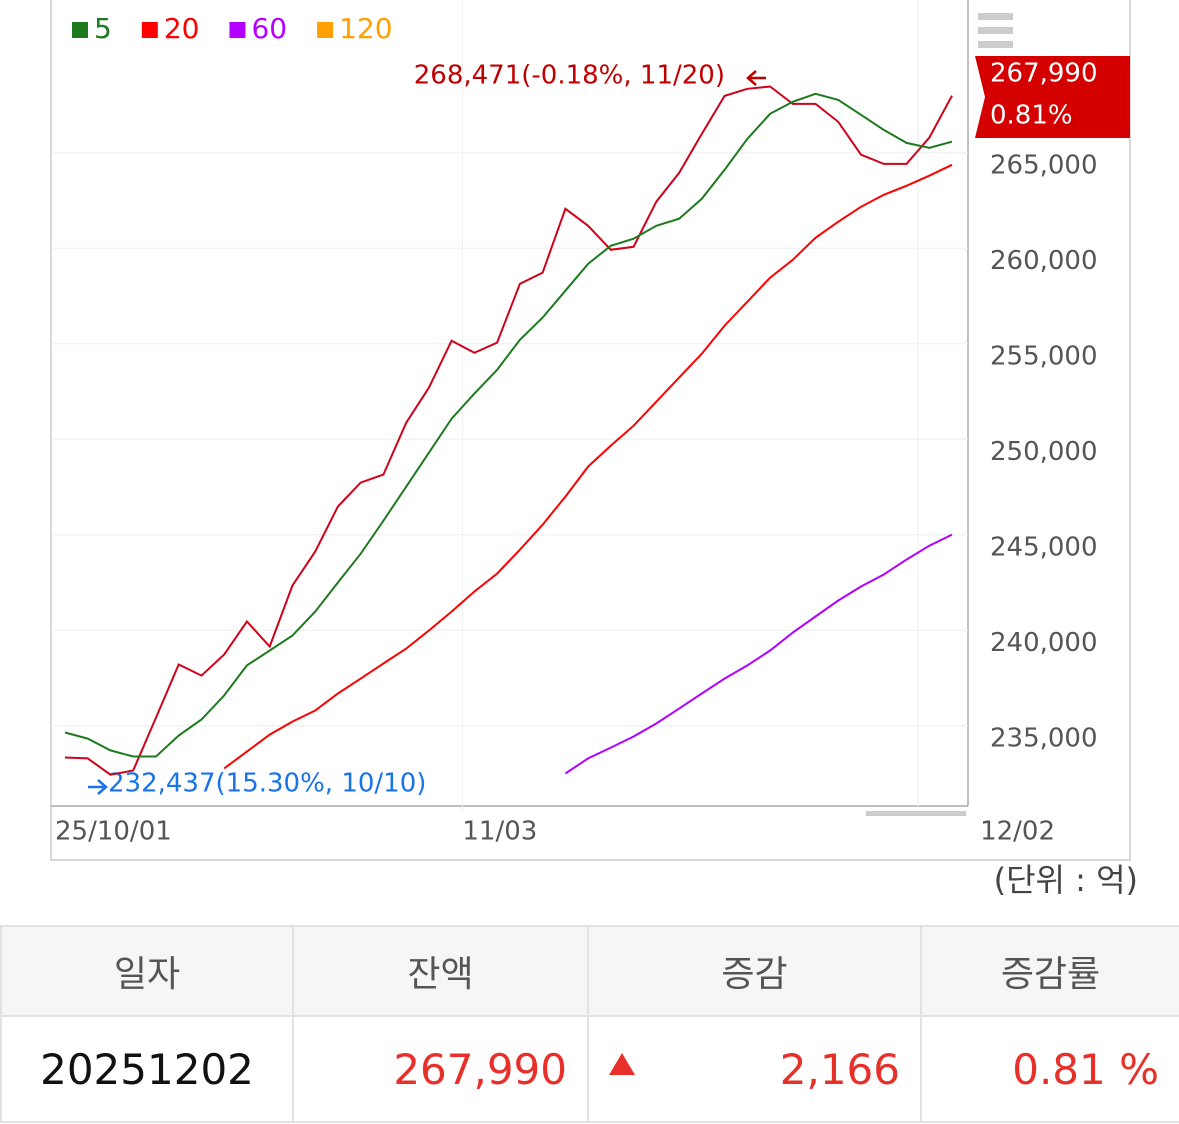 The image size is (1179, 1124). I want to click on current-change: 0.81%, so click(1031, 116).